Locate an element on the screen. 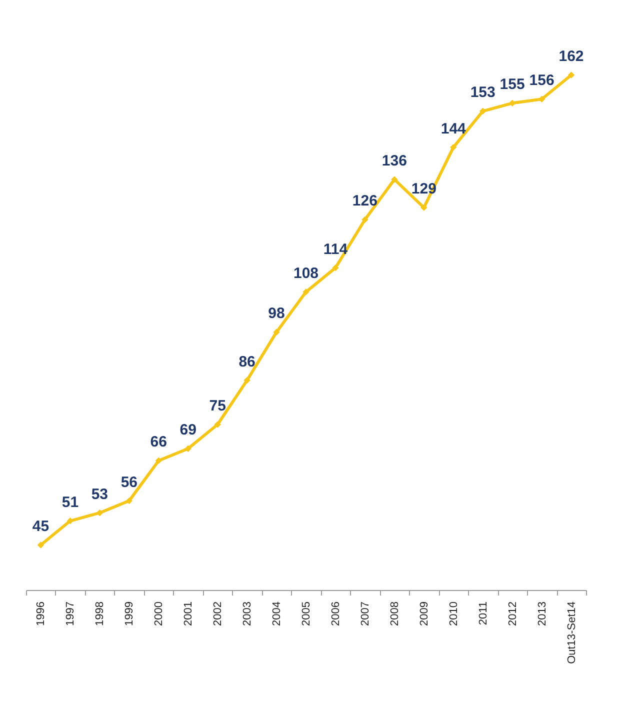 The image size is (632, 728). x-tick-label: 2001 is located at coordinates (188, 614).